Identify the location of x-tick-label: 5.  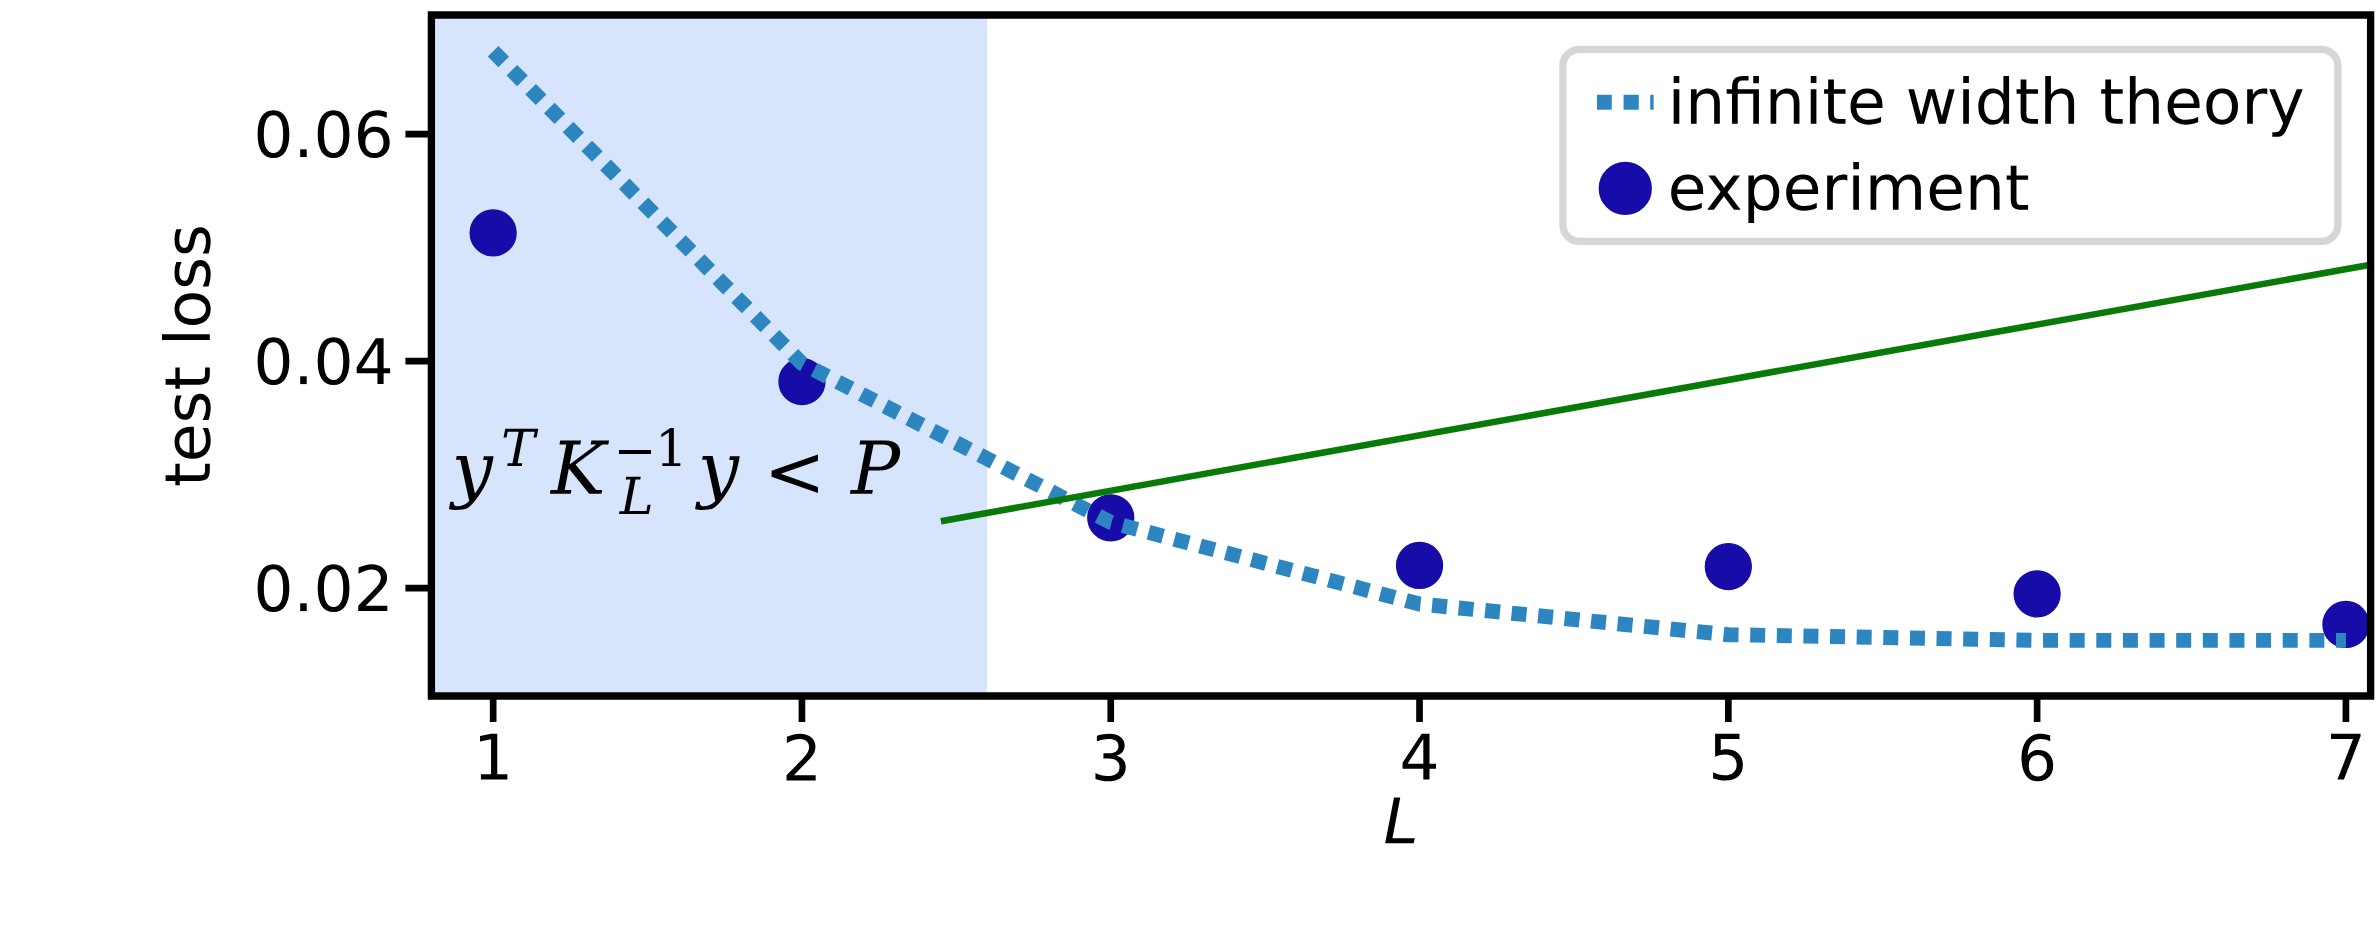
(1728, 757).